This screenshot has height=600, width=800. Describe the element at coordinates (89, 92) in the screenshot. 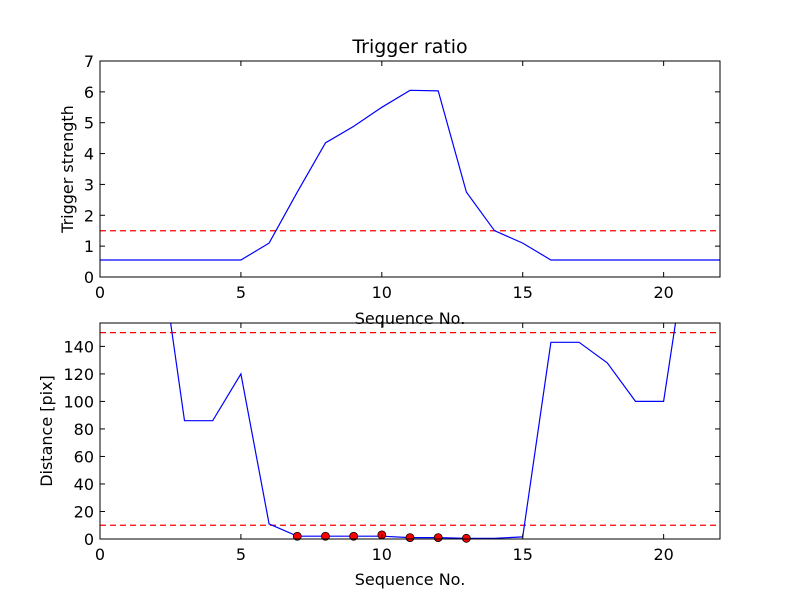

I see `y-tick-label: 6` at that location.